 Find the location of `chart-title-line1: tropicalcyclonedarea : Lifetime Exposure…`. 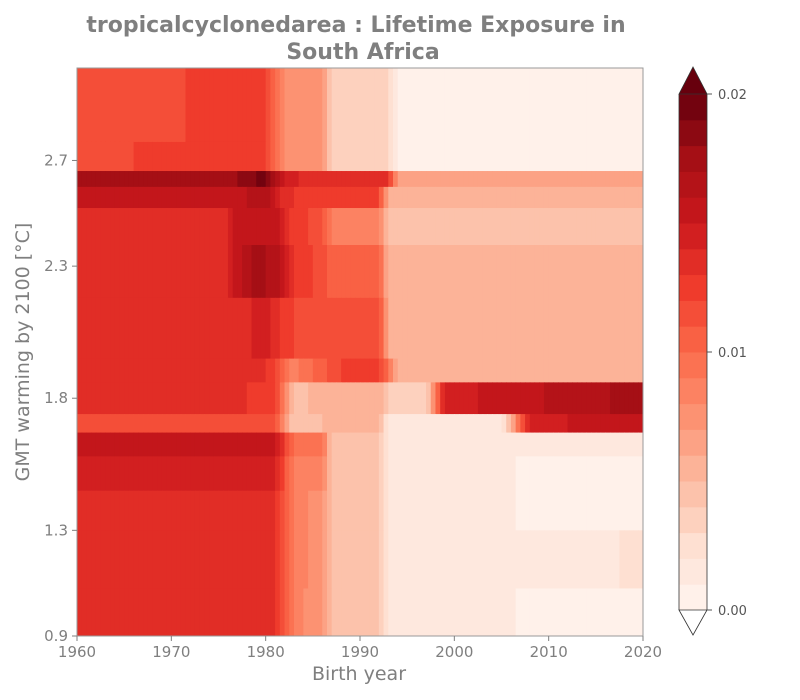

chart-title-line1: tropicalcyclonedarea : Lifetime Exposure… is located at coordinates (355, 25).